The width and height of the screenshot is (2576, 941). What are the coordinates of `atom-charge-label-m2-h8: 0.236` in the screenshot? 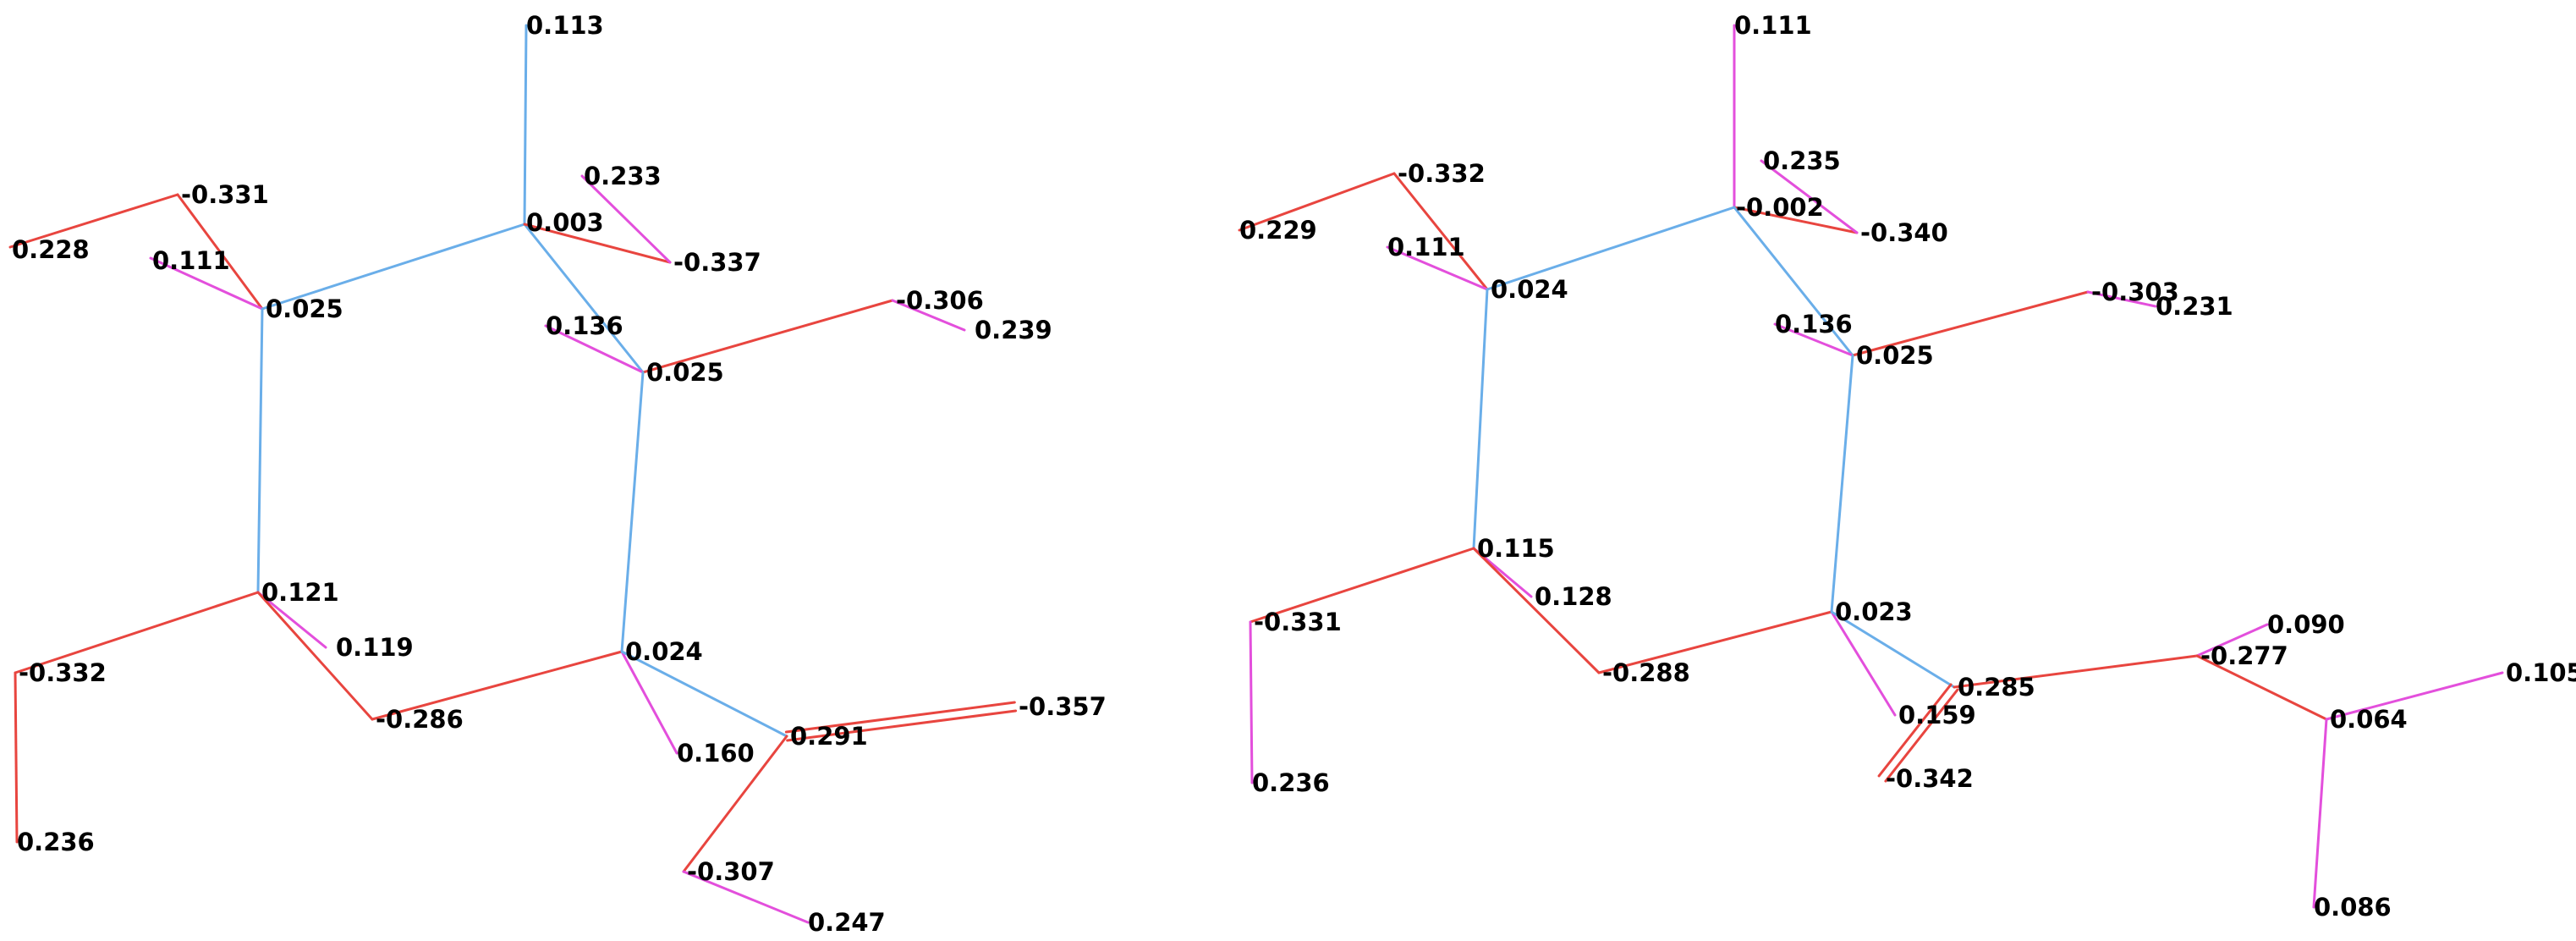 It's located at (1291, 782).